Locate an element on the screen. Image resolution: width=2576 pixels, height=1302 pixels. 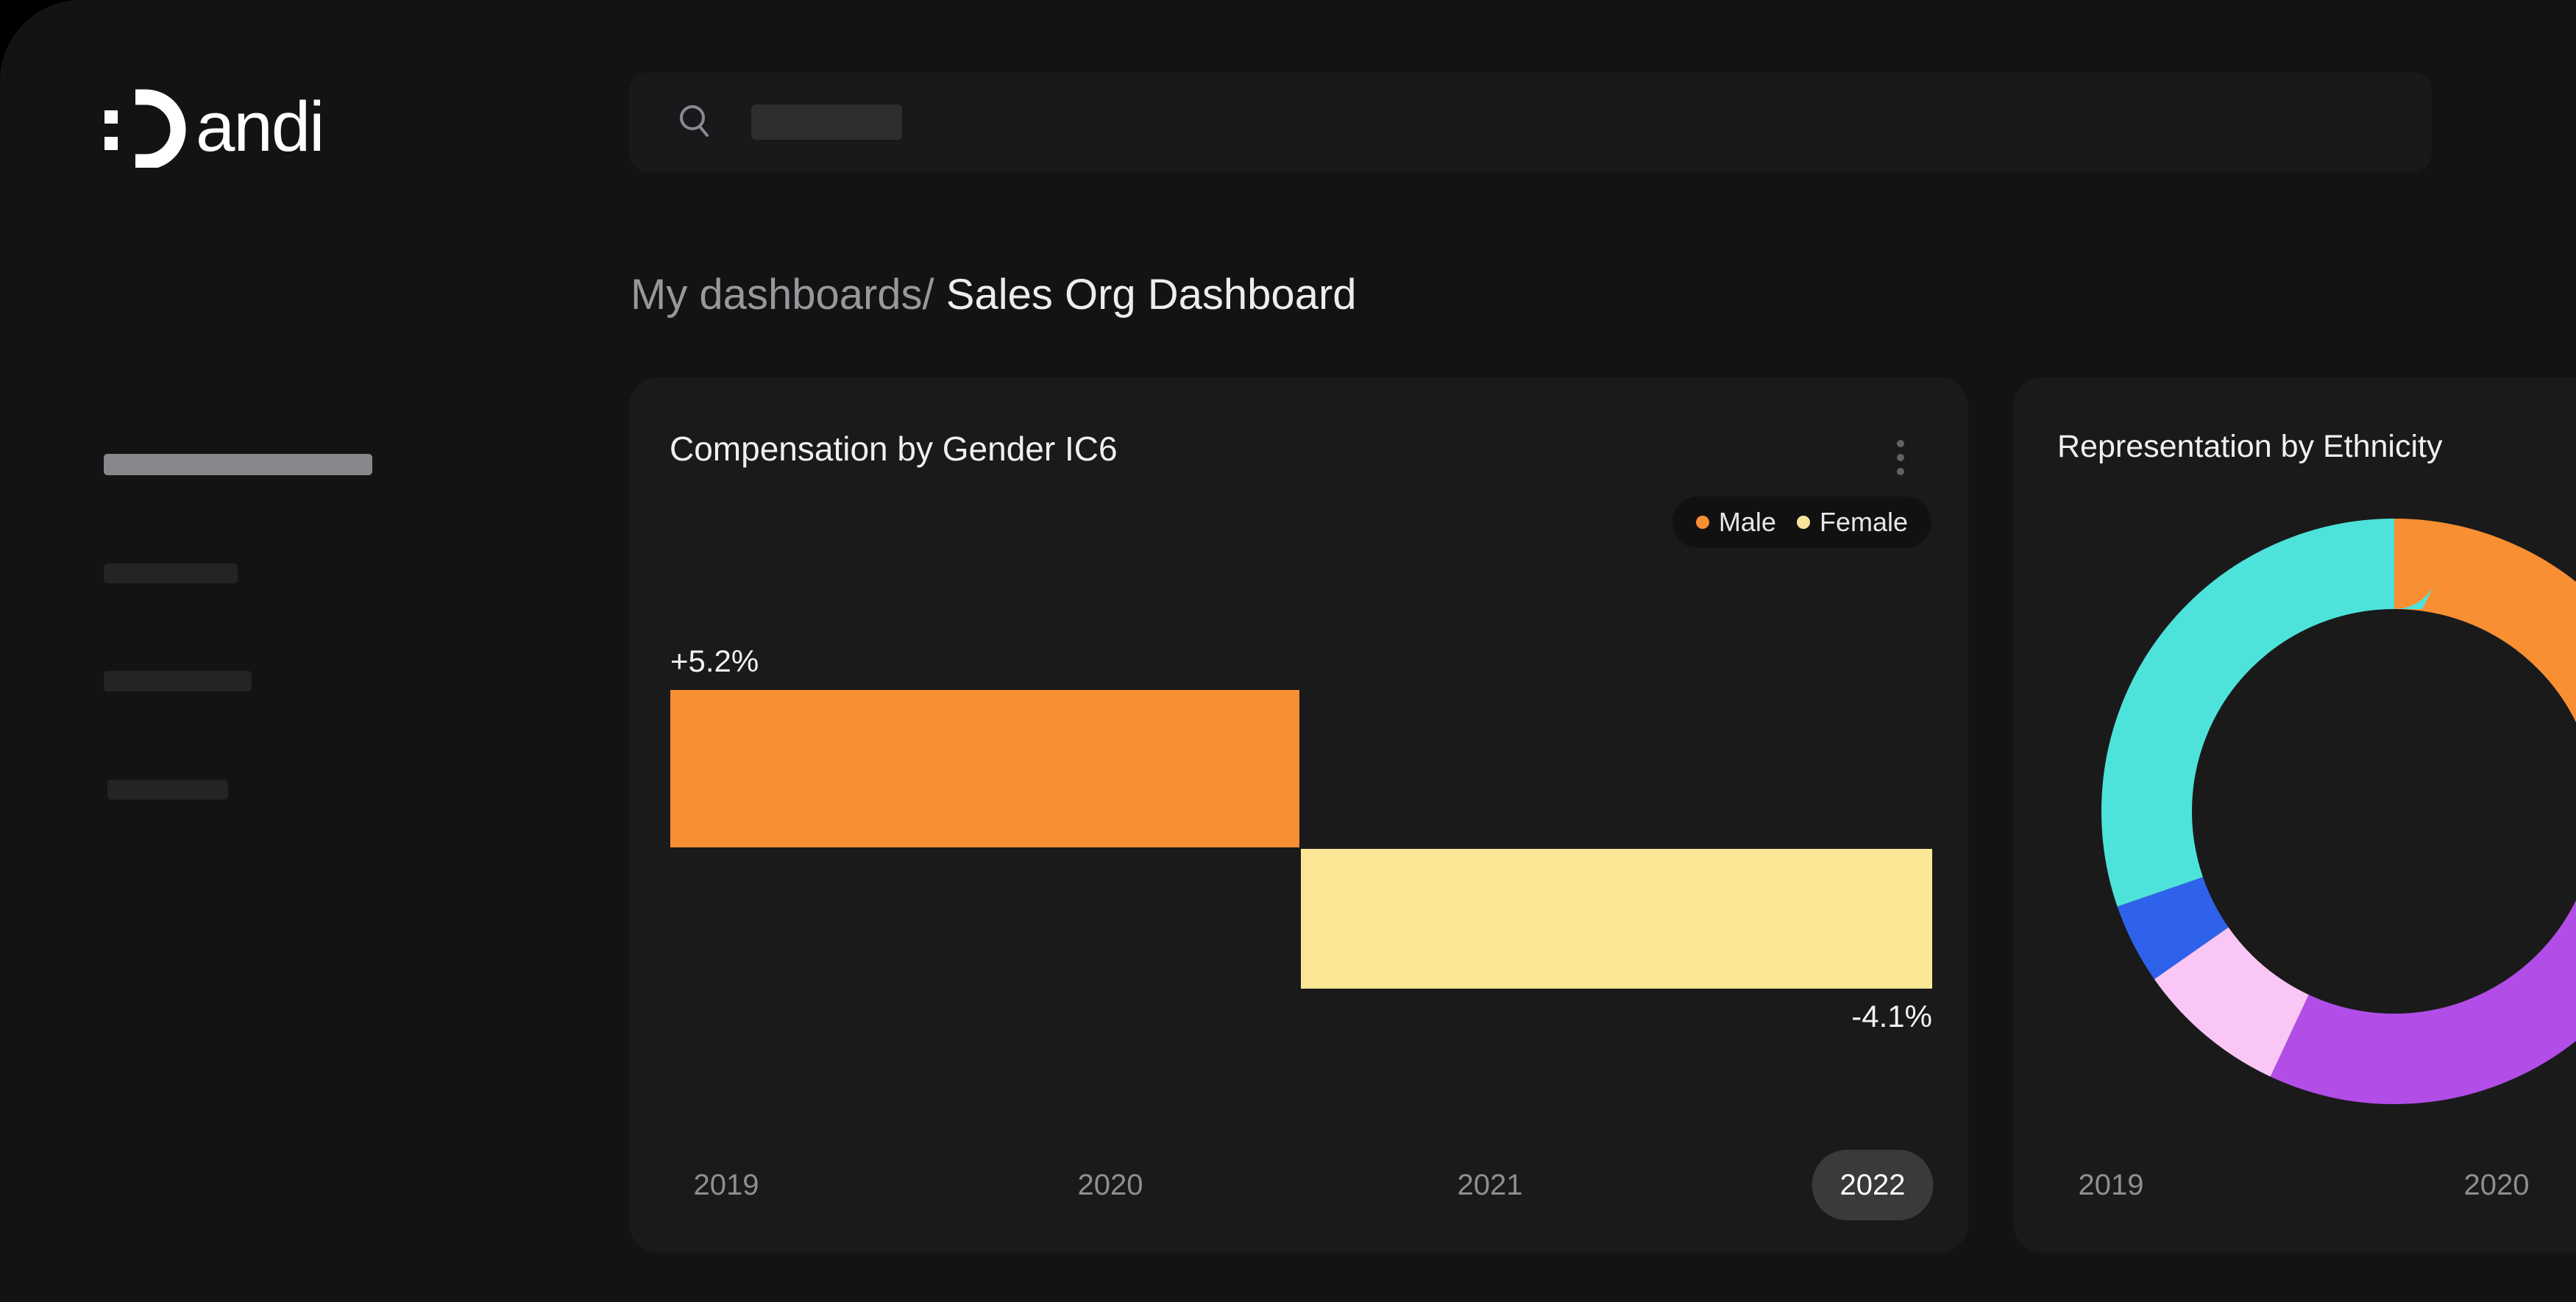
dandi-logo-icon is located at coordinates (145, 128).